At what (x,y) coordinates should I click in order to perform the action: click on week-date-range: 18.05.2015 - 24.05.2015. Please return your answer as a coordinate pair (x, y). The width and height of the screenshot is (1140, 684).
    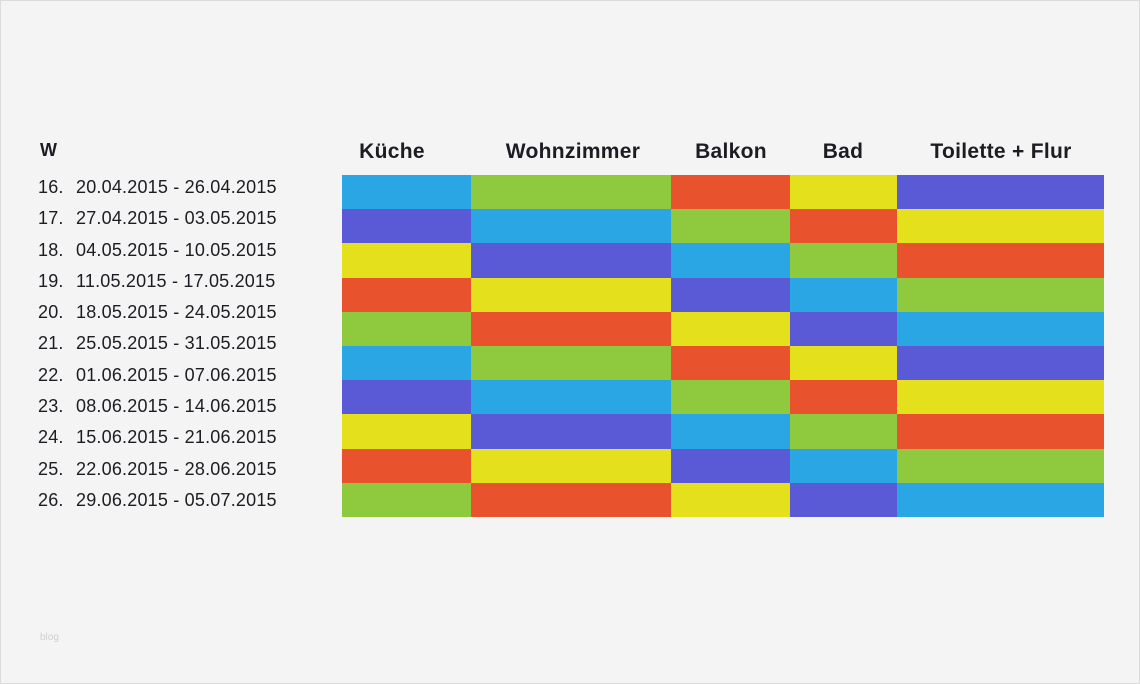
    Looking at the image, I should click on (176, 312).